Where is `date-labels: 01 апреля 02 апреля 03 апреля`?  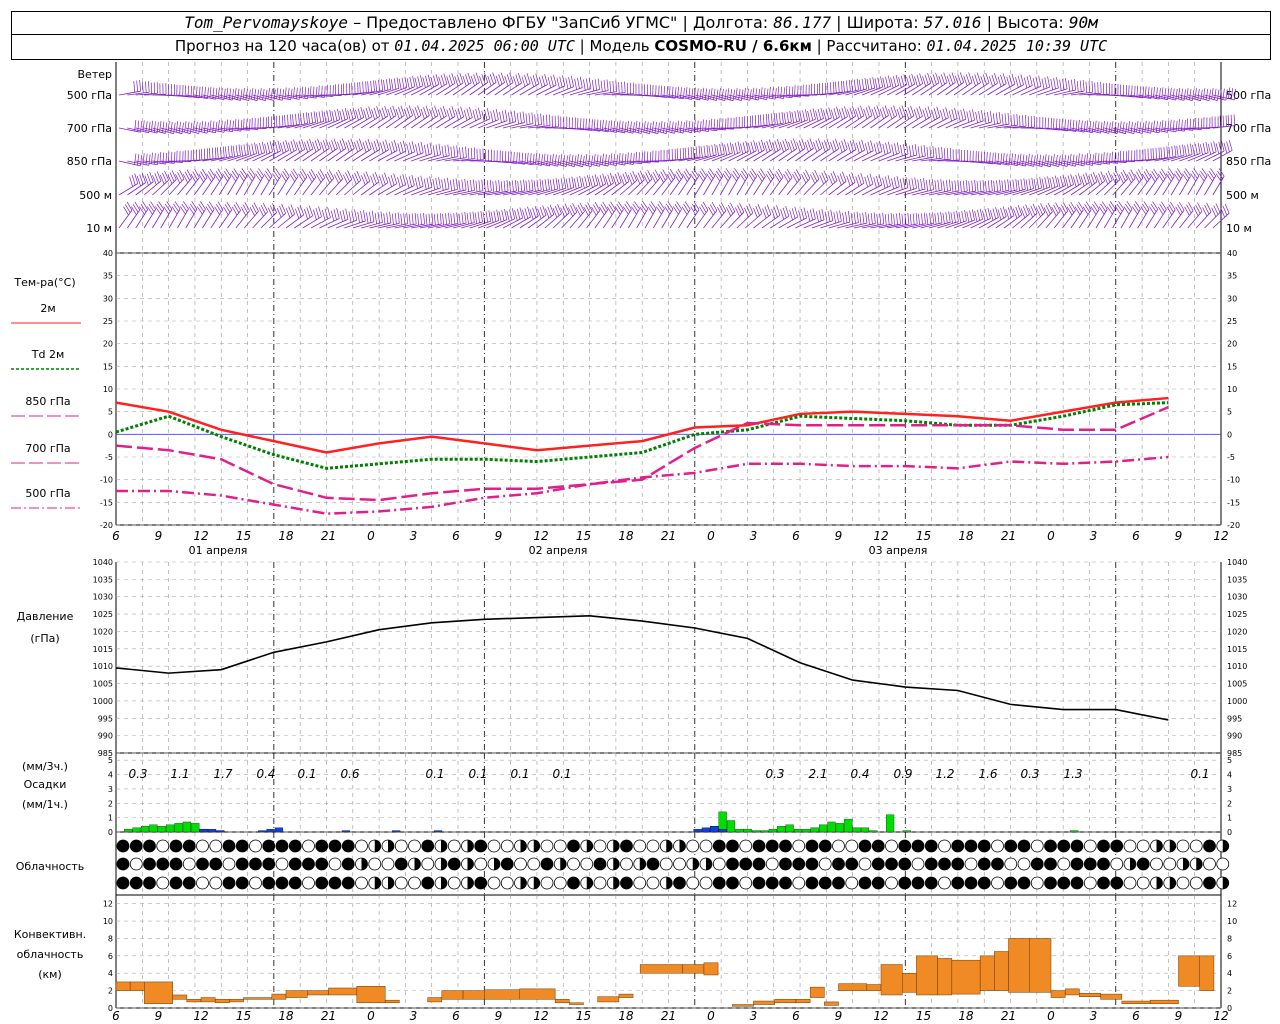
date-labels: 01 апреля 02 апреля 03 апреля is located at coordinates (558, 550).